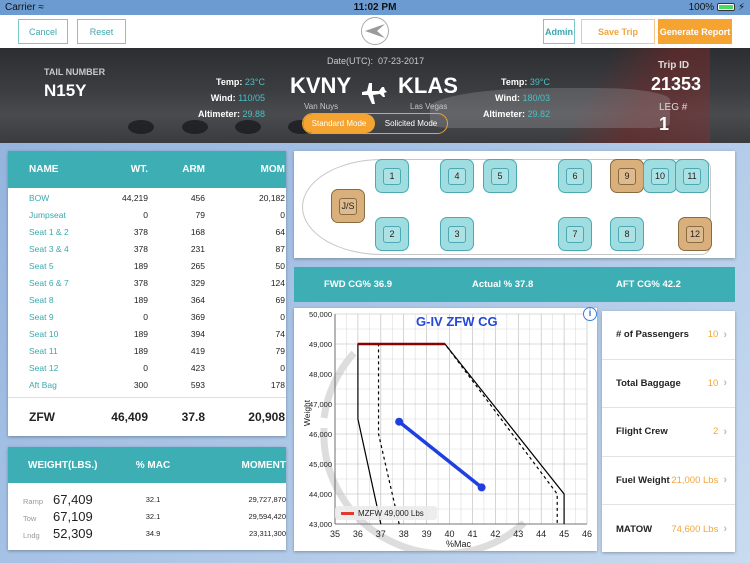  What do you see at coordinates (411, 123) in the screenshot?
I see `solicited-mode-button: Solicited Mode` at bounding box center [411, 123].